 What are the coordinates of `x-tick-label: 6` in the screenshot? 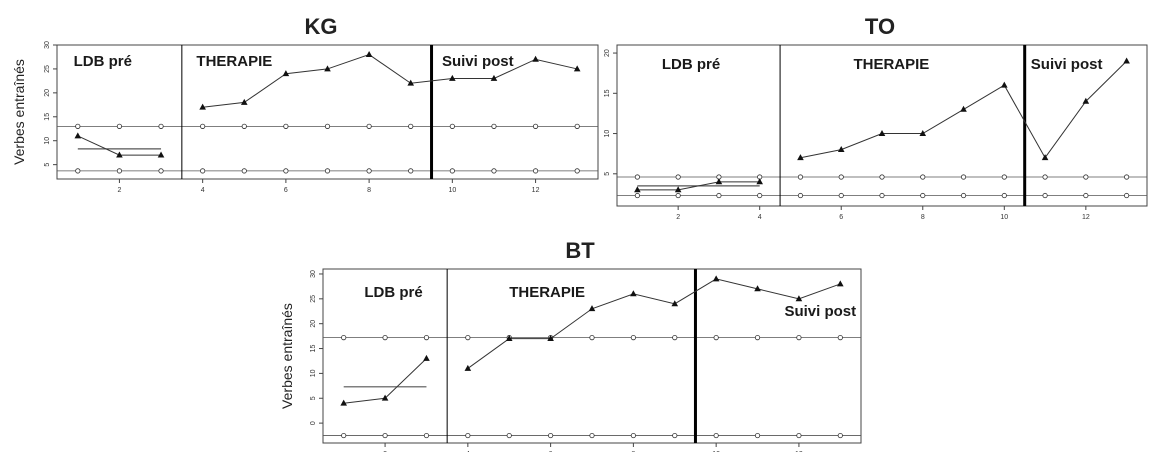 It's located at (286, 190).